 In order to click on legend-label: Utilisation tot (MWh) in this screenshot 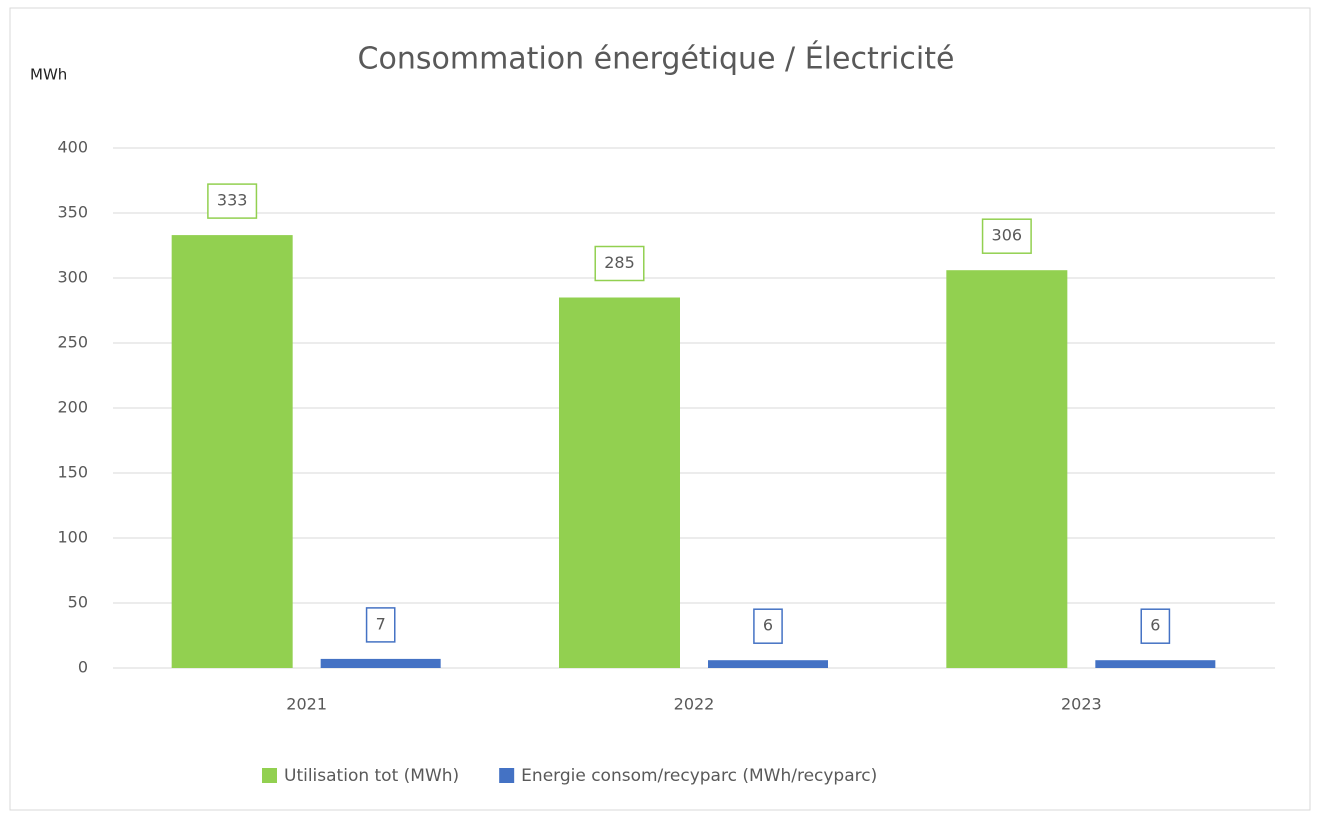, I will do `click(371, 776)`.